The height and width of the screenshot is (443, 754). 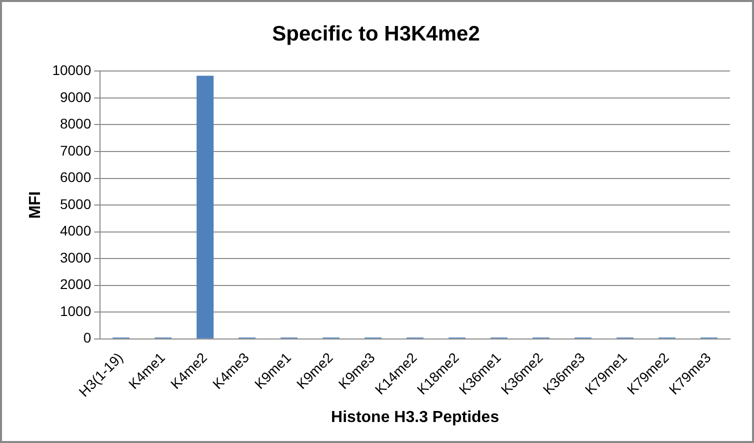 I want to click on y-tick-label: 9000, so click(x=76, y=96).